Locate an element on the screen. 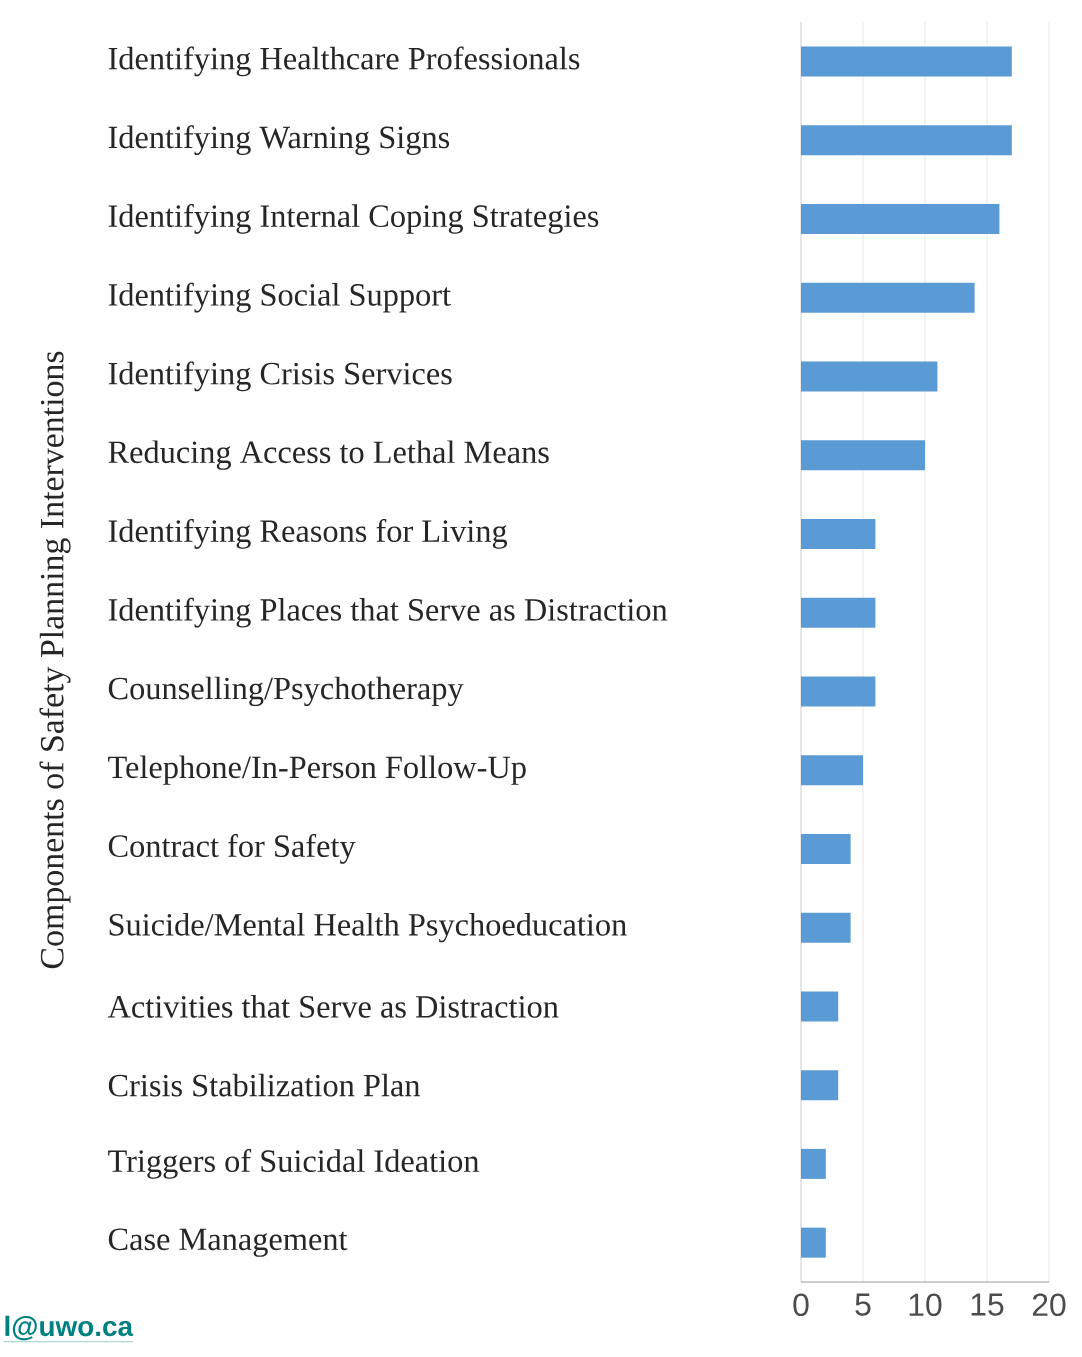 Image resolution: width=1082 pixels, height=1357 pixels. y-tick-label: Suicide/Mental Health Psychoeducation is located at coordinates (368, 927).